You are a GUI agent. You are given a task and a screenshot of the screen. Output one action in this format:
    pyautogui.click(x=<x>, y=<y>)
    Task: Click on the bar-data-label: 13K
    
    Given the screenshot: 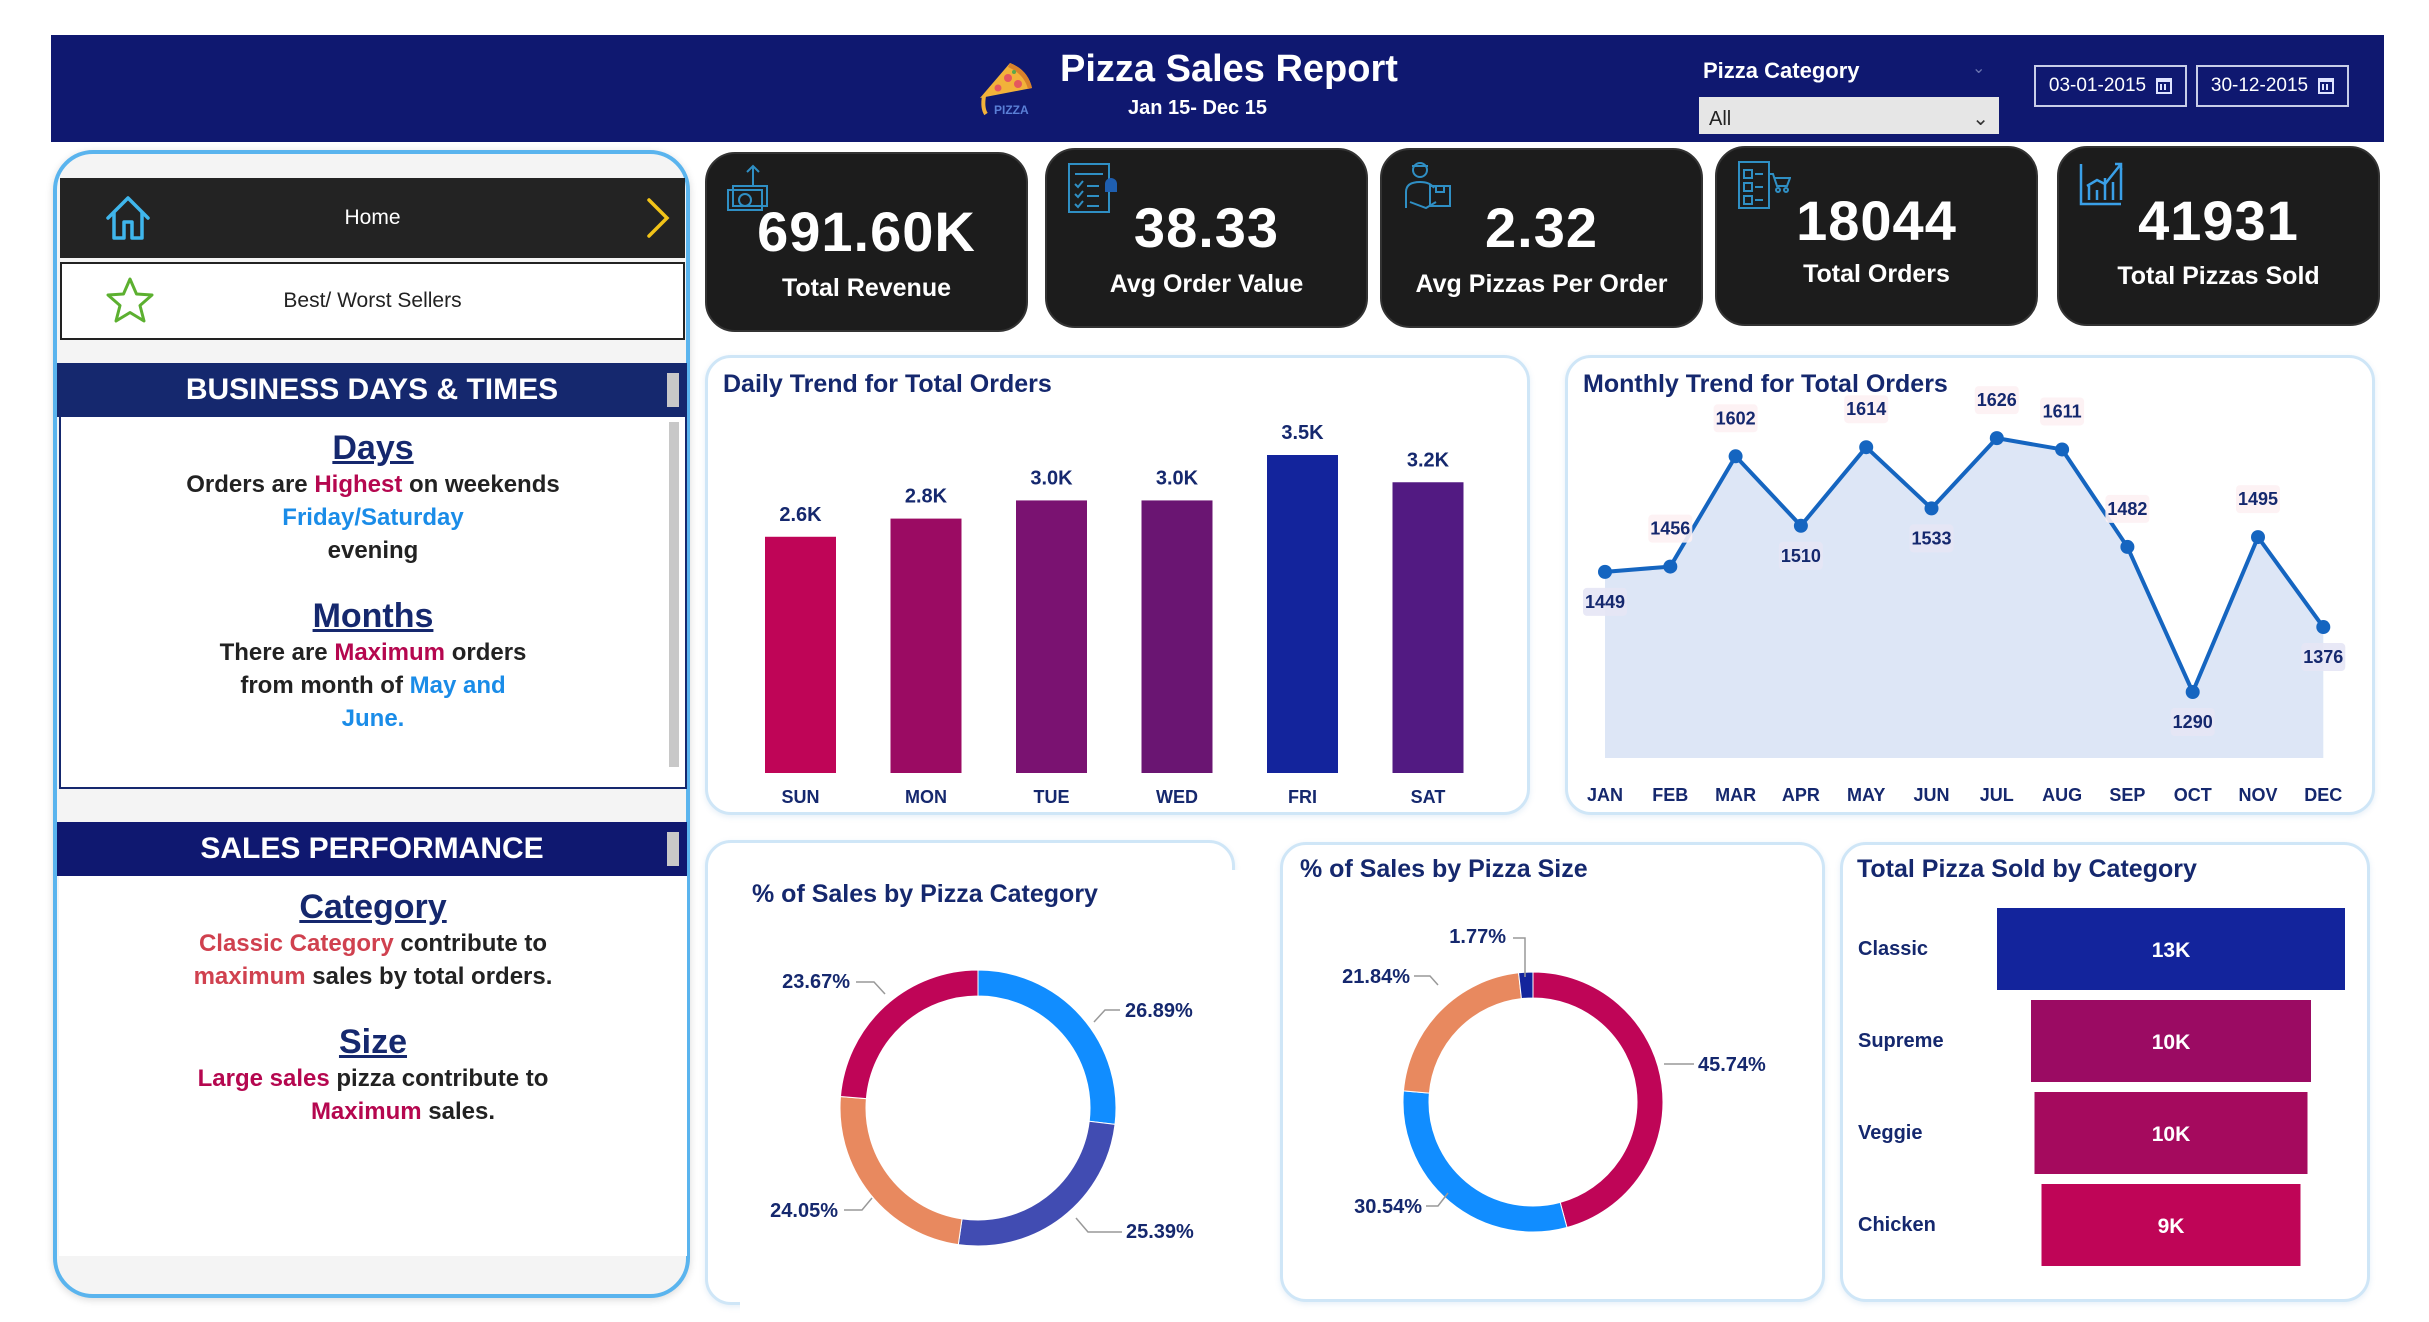 What is the action you would take?
    pyautogui.click(x=2171, y=950)
    